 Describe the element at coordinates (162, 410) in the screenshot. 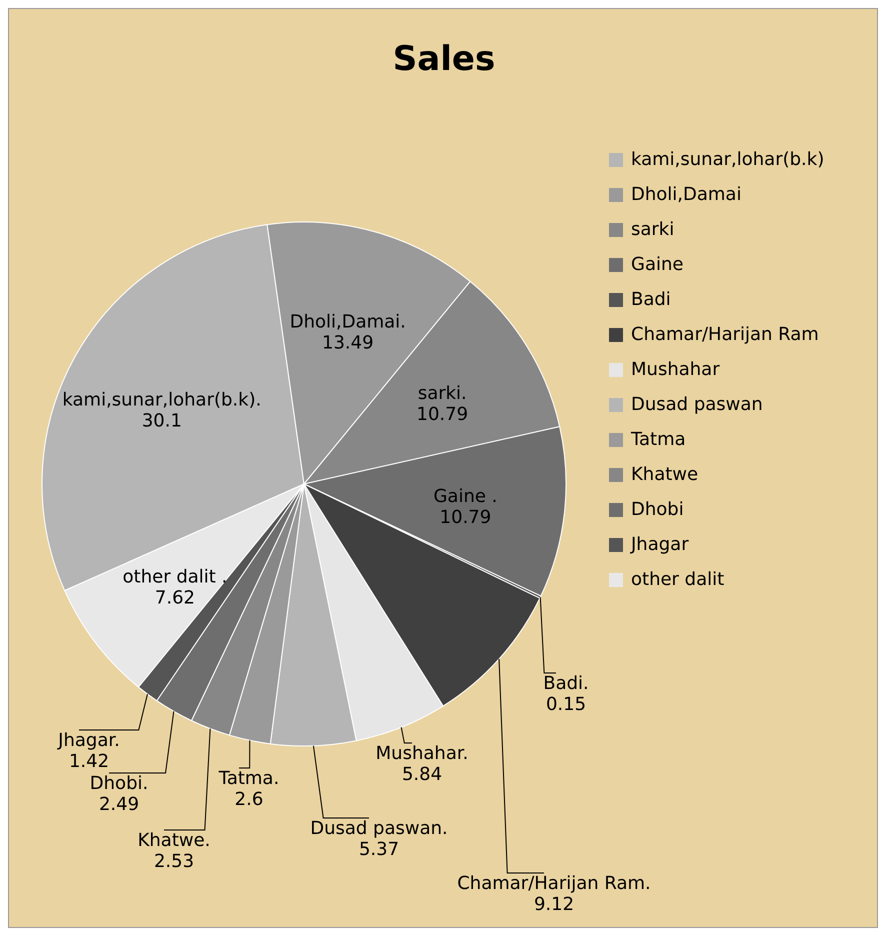

I see `data-label: kami,sunar,lohar(b.k). 30.1` at that location.